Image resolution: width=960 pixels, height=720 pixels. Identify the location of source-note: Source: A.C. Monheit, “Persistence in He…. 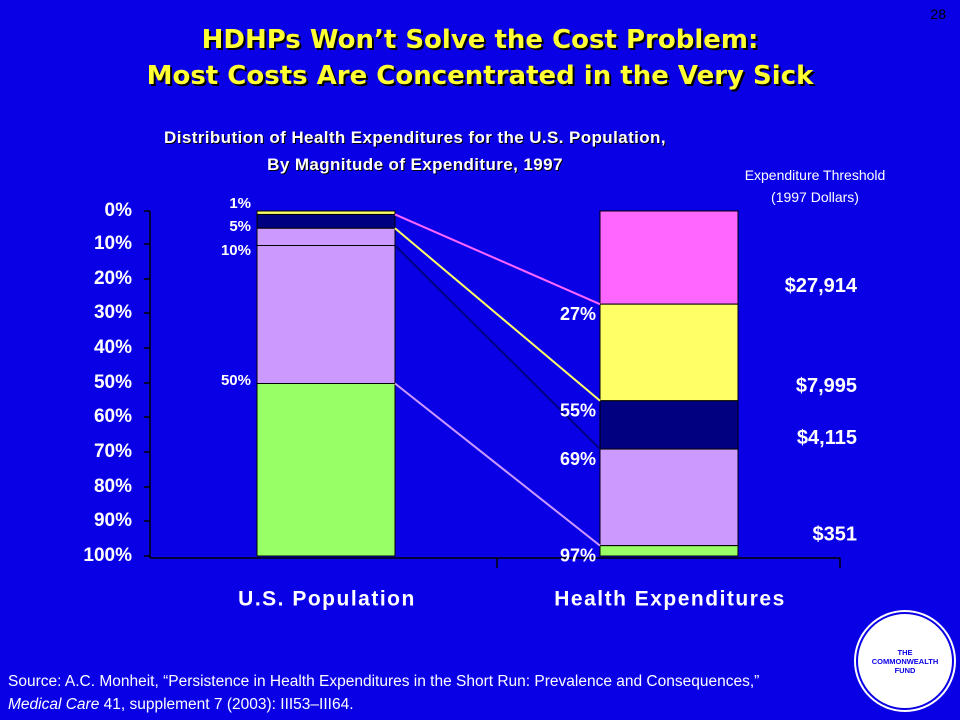
(408, 693).